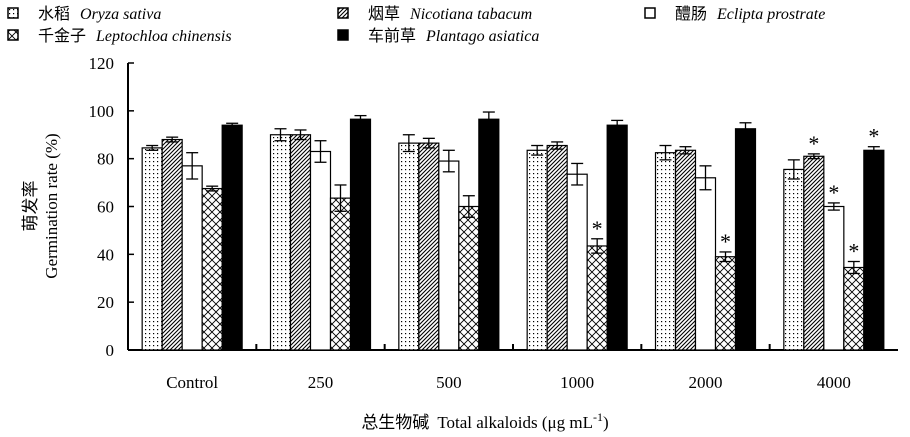  Describe the element at coordinates (120, 14) in the screenshot. I see `legend-label-sci: Oryza sativa` at that location.